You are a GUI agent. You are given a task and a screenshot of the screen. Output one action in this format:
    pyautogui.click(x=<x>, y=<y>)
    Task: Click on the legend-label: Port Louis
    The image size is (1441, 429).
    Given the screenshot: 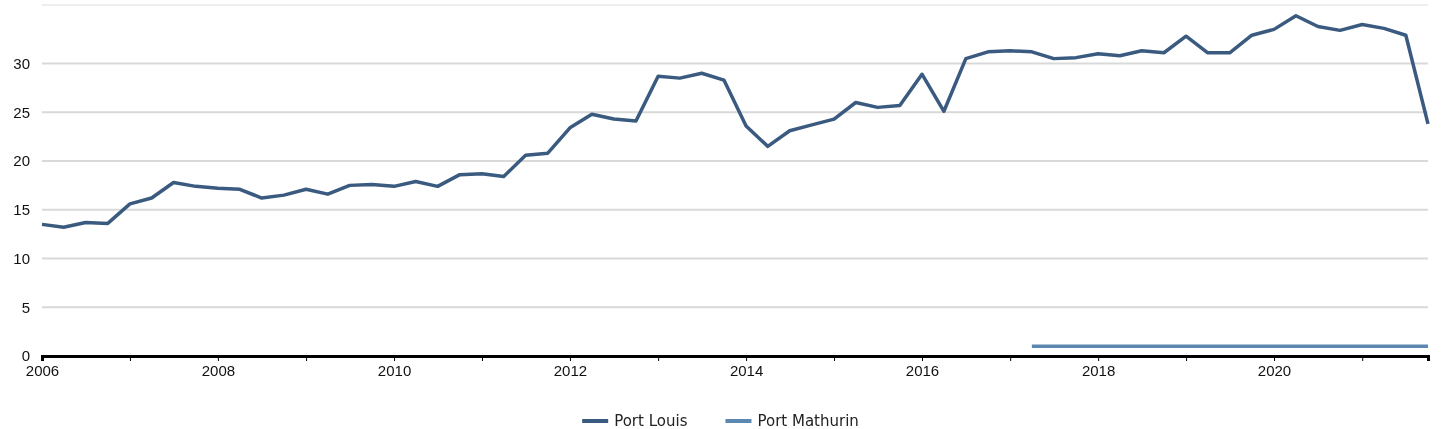 What is the action you would take?
    pyautogui.click(x=651, y=420)
    